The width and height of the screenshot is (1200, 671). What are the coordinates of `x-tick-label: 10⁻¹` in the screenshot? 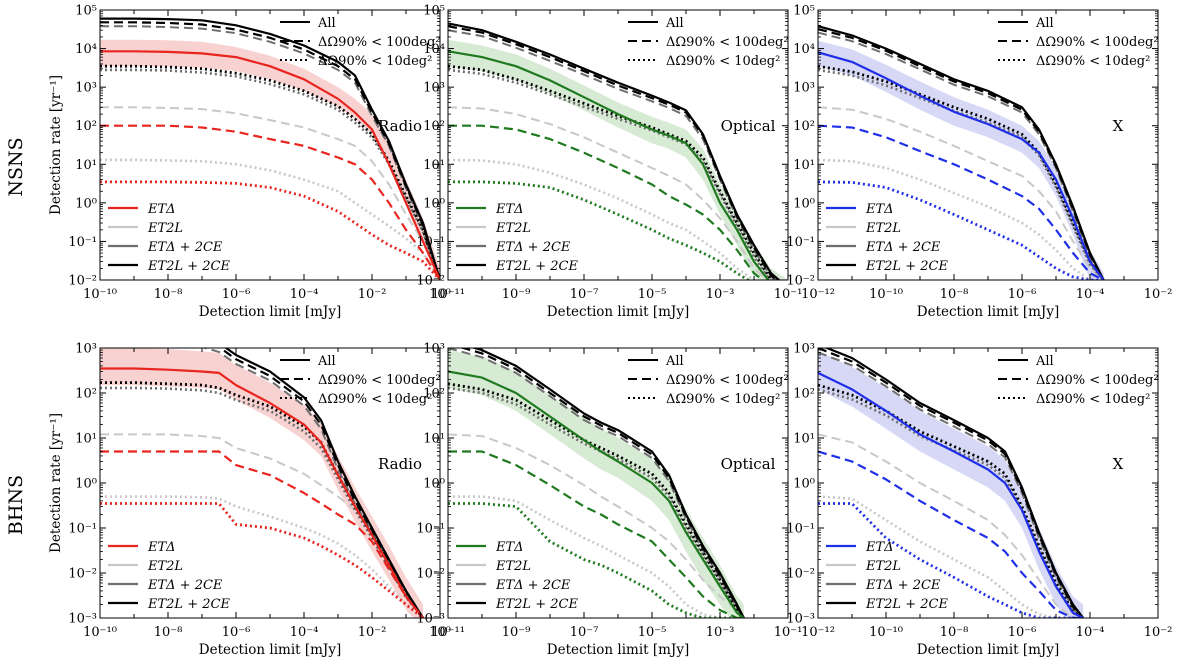 It's located at (788, 294).